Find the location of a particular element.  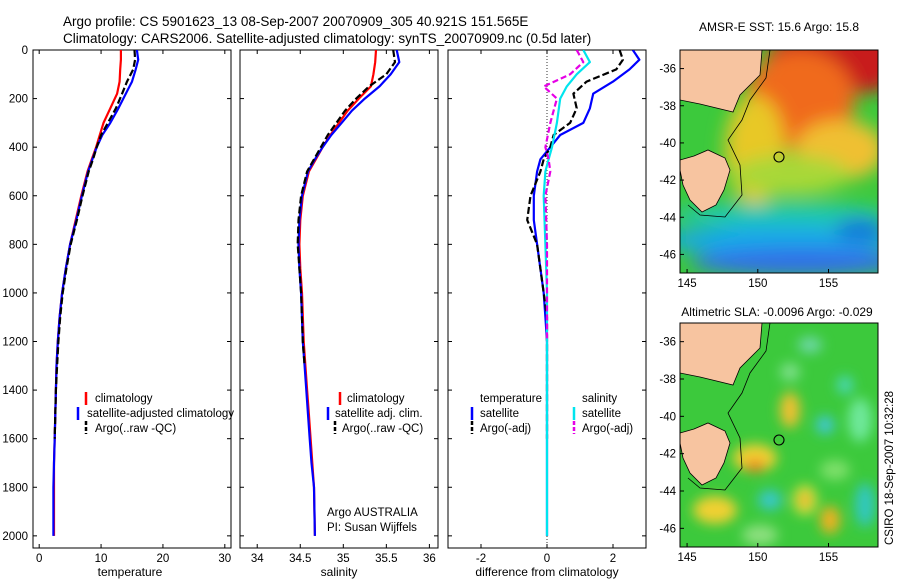

sla-map-frame is located at coordinates (779, 435).